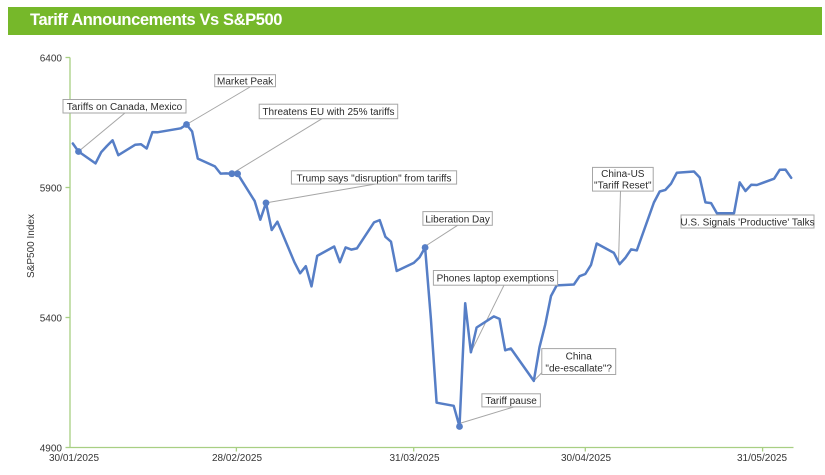  Describe the element at coordinates (623, 186) in the screenshot. I see `svg-text: "Tariff Reset"` at that location.